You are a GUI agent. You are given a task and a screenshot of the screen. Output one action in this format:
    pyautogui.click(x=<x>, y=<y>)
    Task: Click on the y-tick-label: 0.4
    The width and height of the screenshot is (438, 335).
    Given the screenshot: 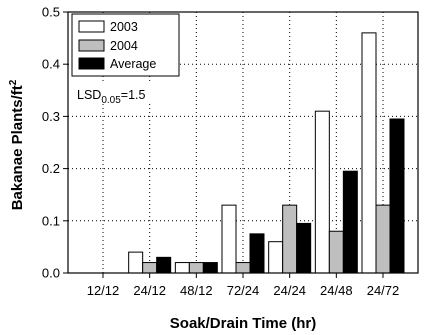 What is the action you would take?
    pyautogui.click(x=51, y=64)
    